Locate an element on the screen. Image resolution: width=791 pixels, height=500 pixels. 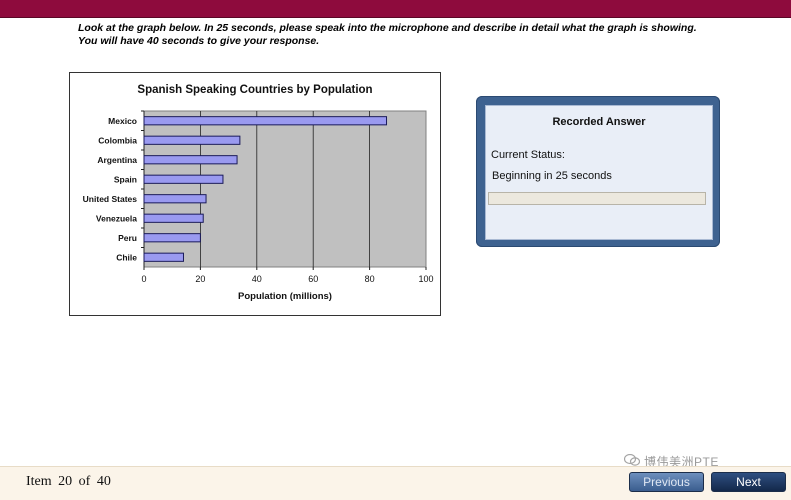
chart-title: Spanish Speaking Countries by Population is located at coordinates (255, 90).